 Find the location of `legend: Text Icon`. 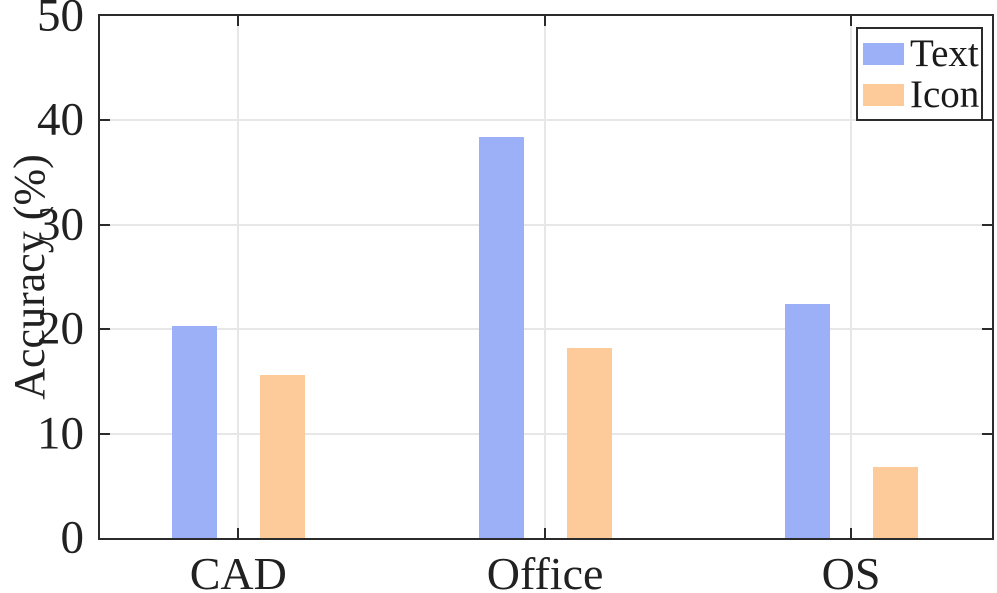

legend: Text Icon is located at coordinates (919, 74).